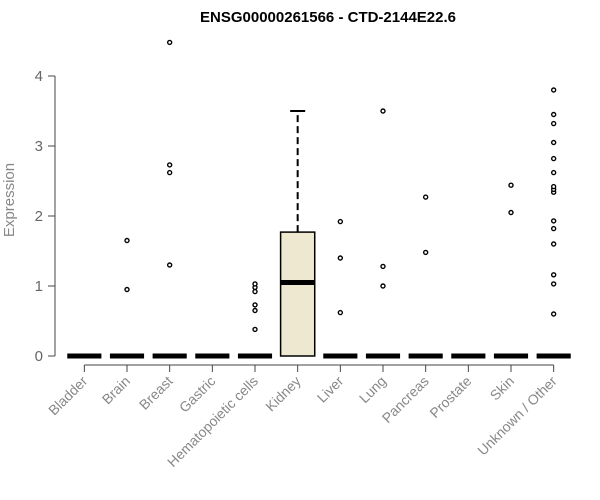  Describe the element at coordinates (39, 146) in the screenshot. I see `y-tick-label: 3` at that location.